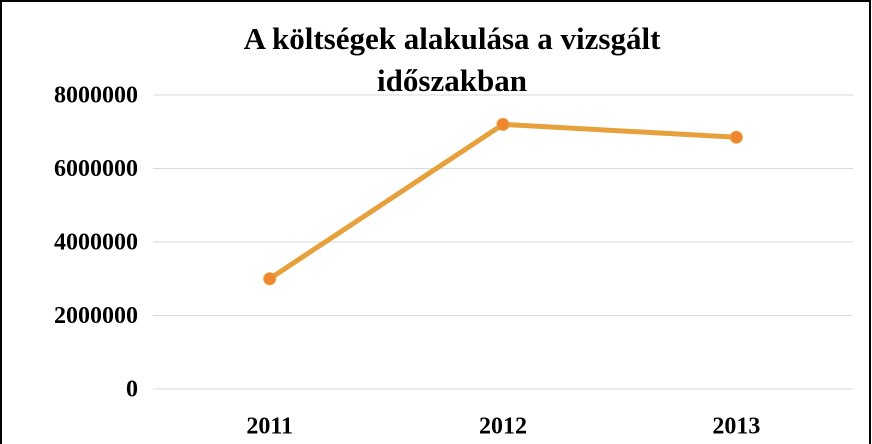  I want to click on x-tick-label: 2011, so click(269, 427).